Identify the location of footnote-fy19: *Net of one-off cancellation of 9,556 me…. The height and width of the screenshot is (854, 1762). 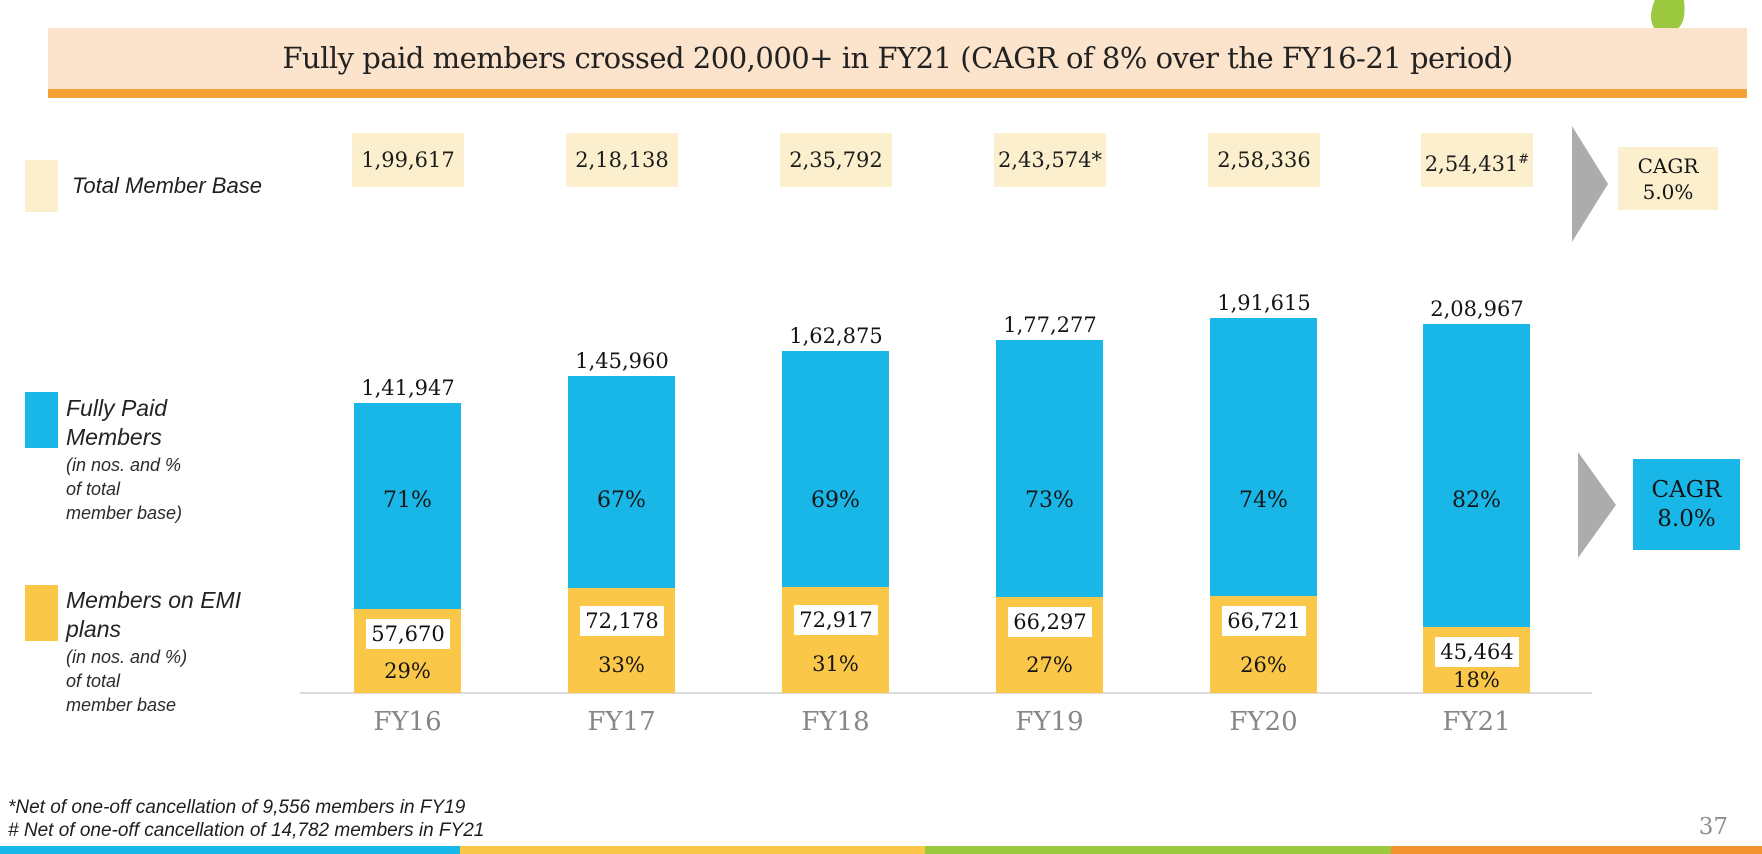
(237, 807).